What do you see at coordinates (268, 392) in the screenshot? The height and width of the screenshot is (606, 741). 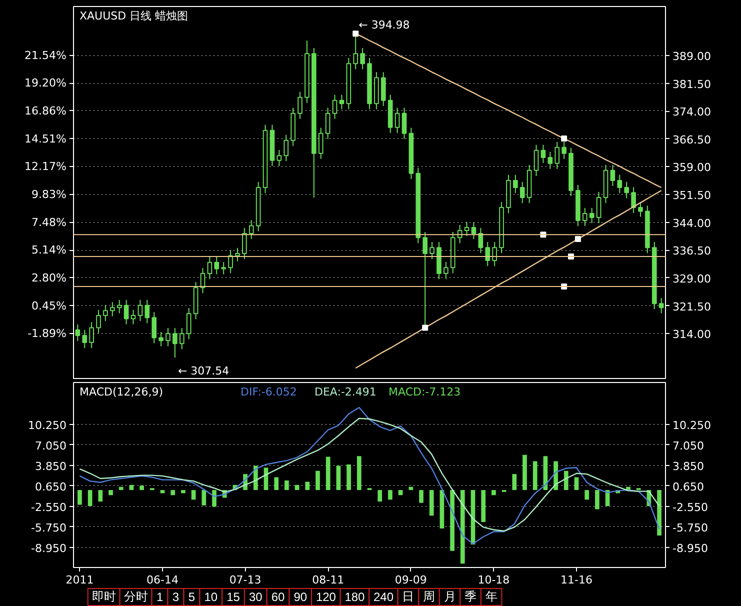 I see `text: DIF:-6.052` at bounding box center [268, 392].